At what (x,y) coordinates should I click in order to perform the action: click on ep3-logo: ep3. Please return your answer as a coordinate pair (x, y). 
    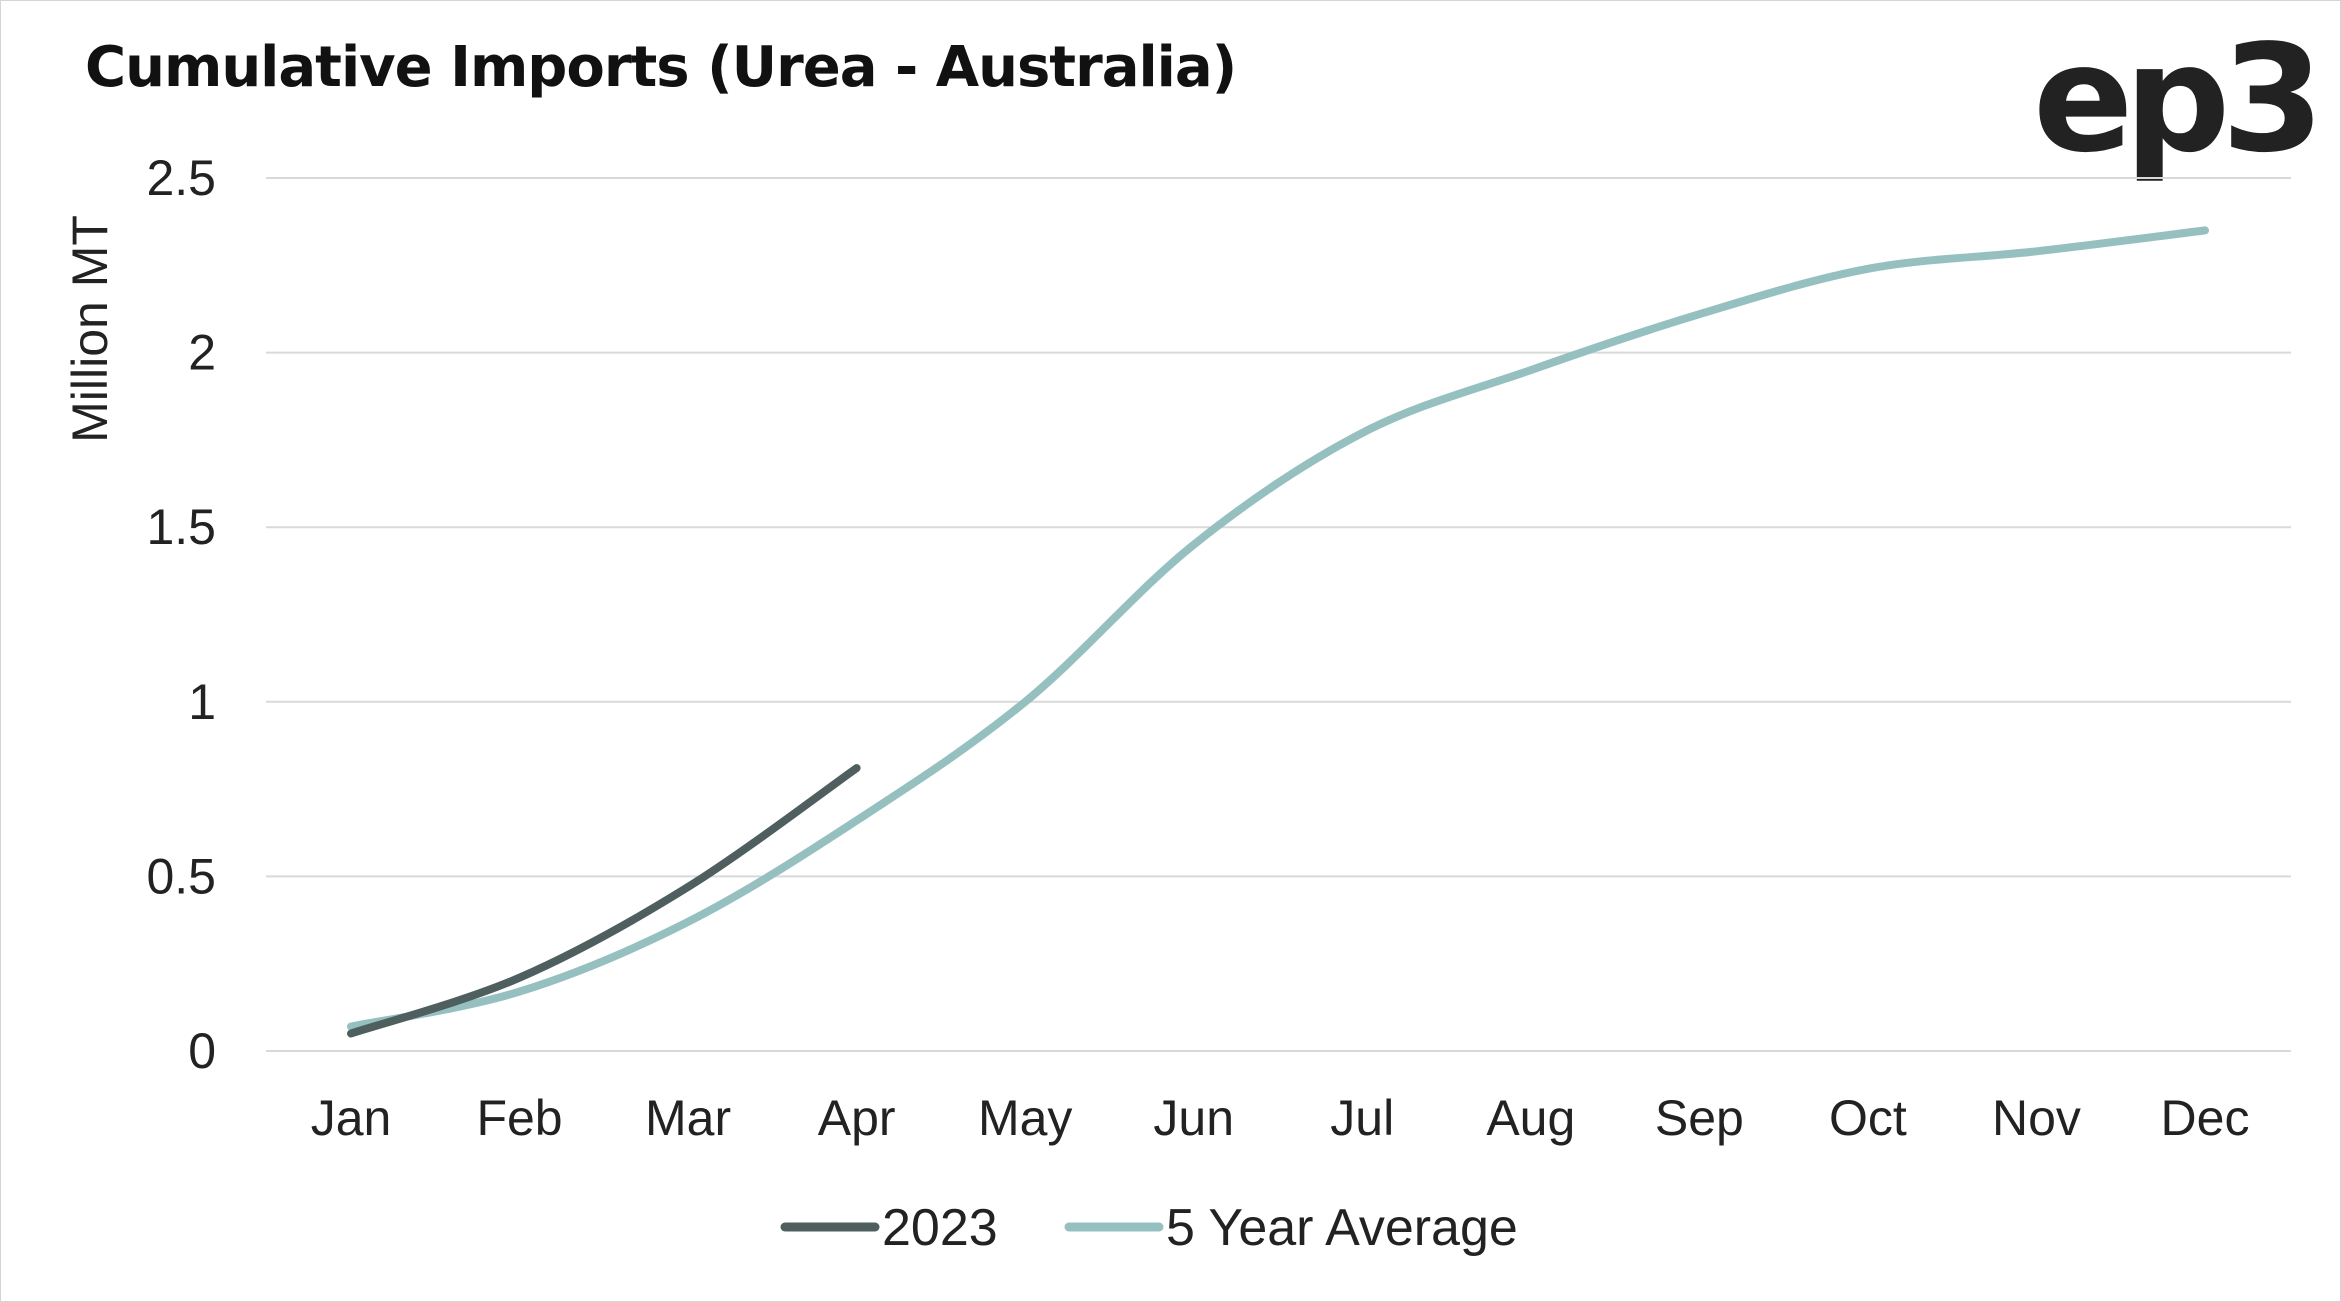
    Looking at the image, I should click on (2178, 99).